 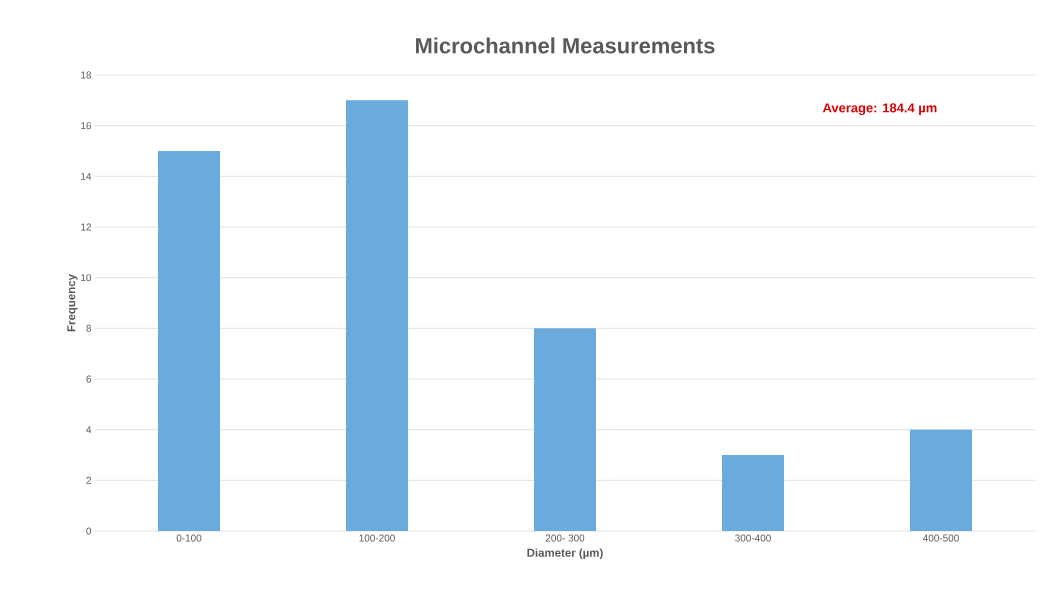 I want to click on y-tick-label: 0, so click(x=89, y=531).